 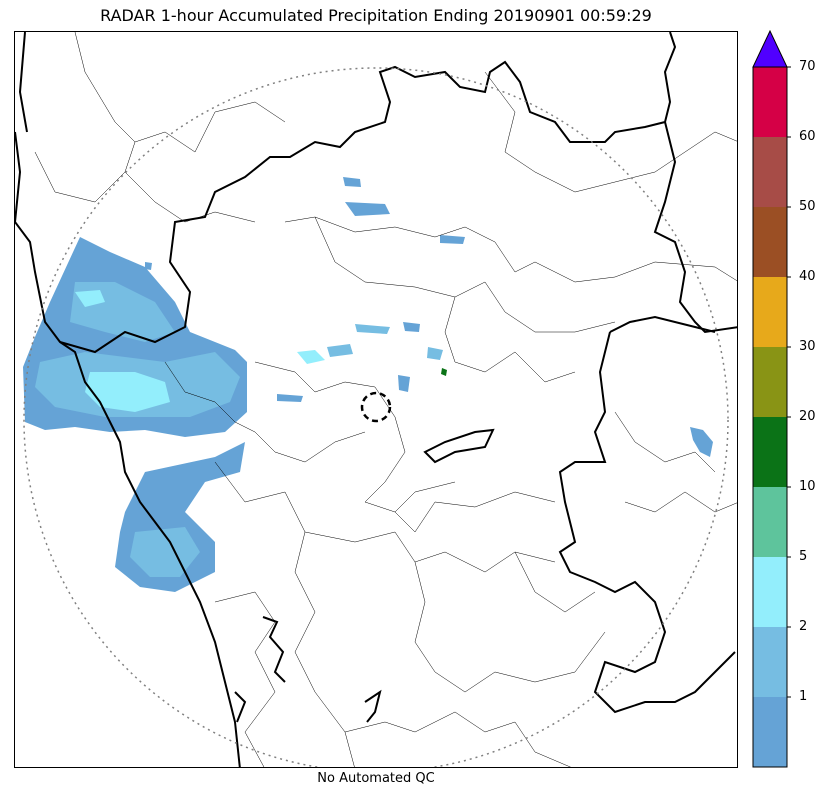 What do you see at coordinates (770, 49) in the screenshot?
I see `colorbar-extend-arrow` at bounding box center [770, 49].